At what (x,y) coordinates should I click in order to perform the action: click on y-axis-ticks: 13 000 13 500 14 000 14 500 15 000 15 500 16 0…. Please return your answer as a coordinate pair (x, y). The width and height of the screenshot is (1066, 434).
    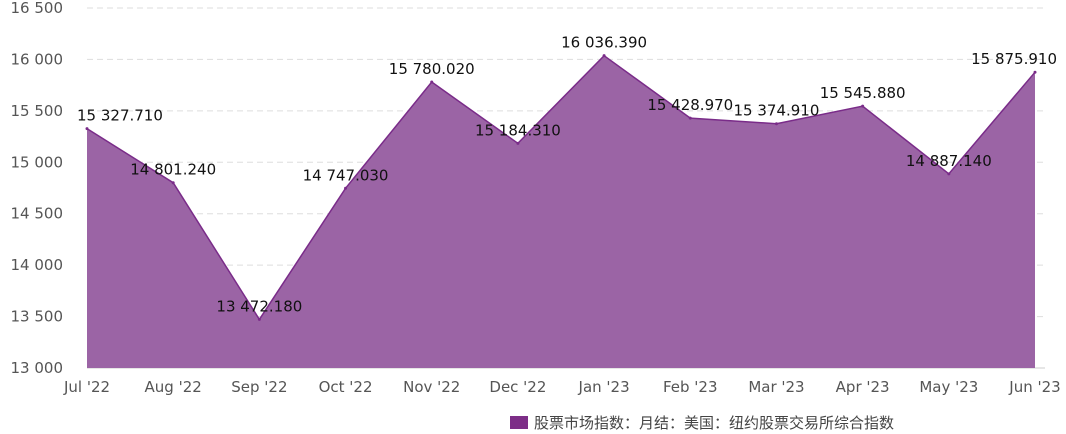
    Looking at the image, I should click on (37, 188).